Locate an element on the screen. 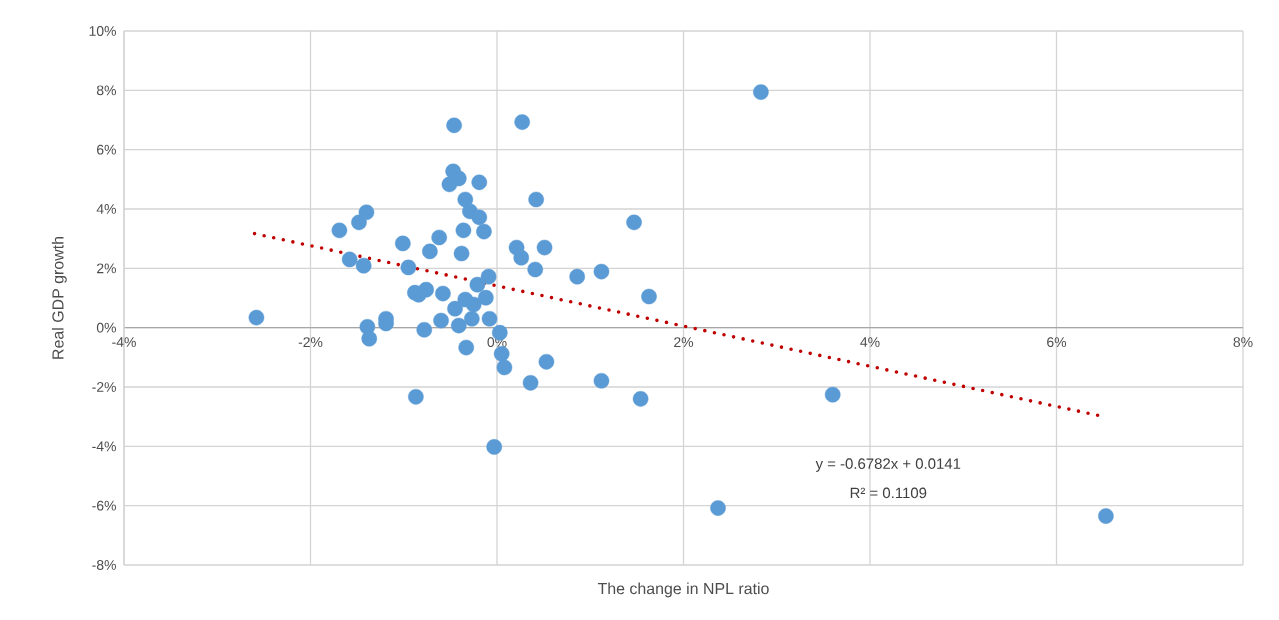 The image size is (1279, 620). x-axis-title: The change in NPL ratio is located at coordinates (683, 590).